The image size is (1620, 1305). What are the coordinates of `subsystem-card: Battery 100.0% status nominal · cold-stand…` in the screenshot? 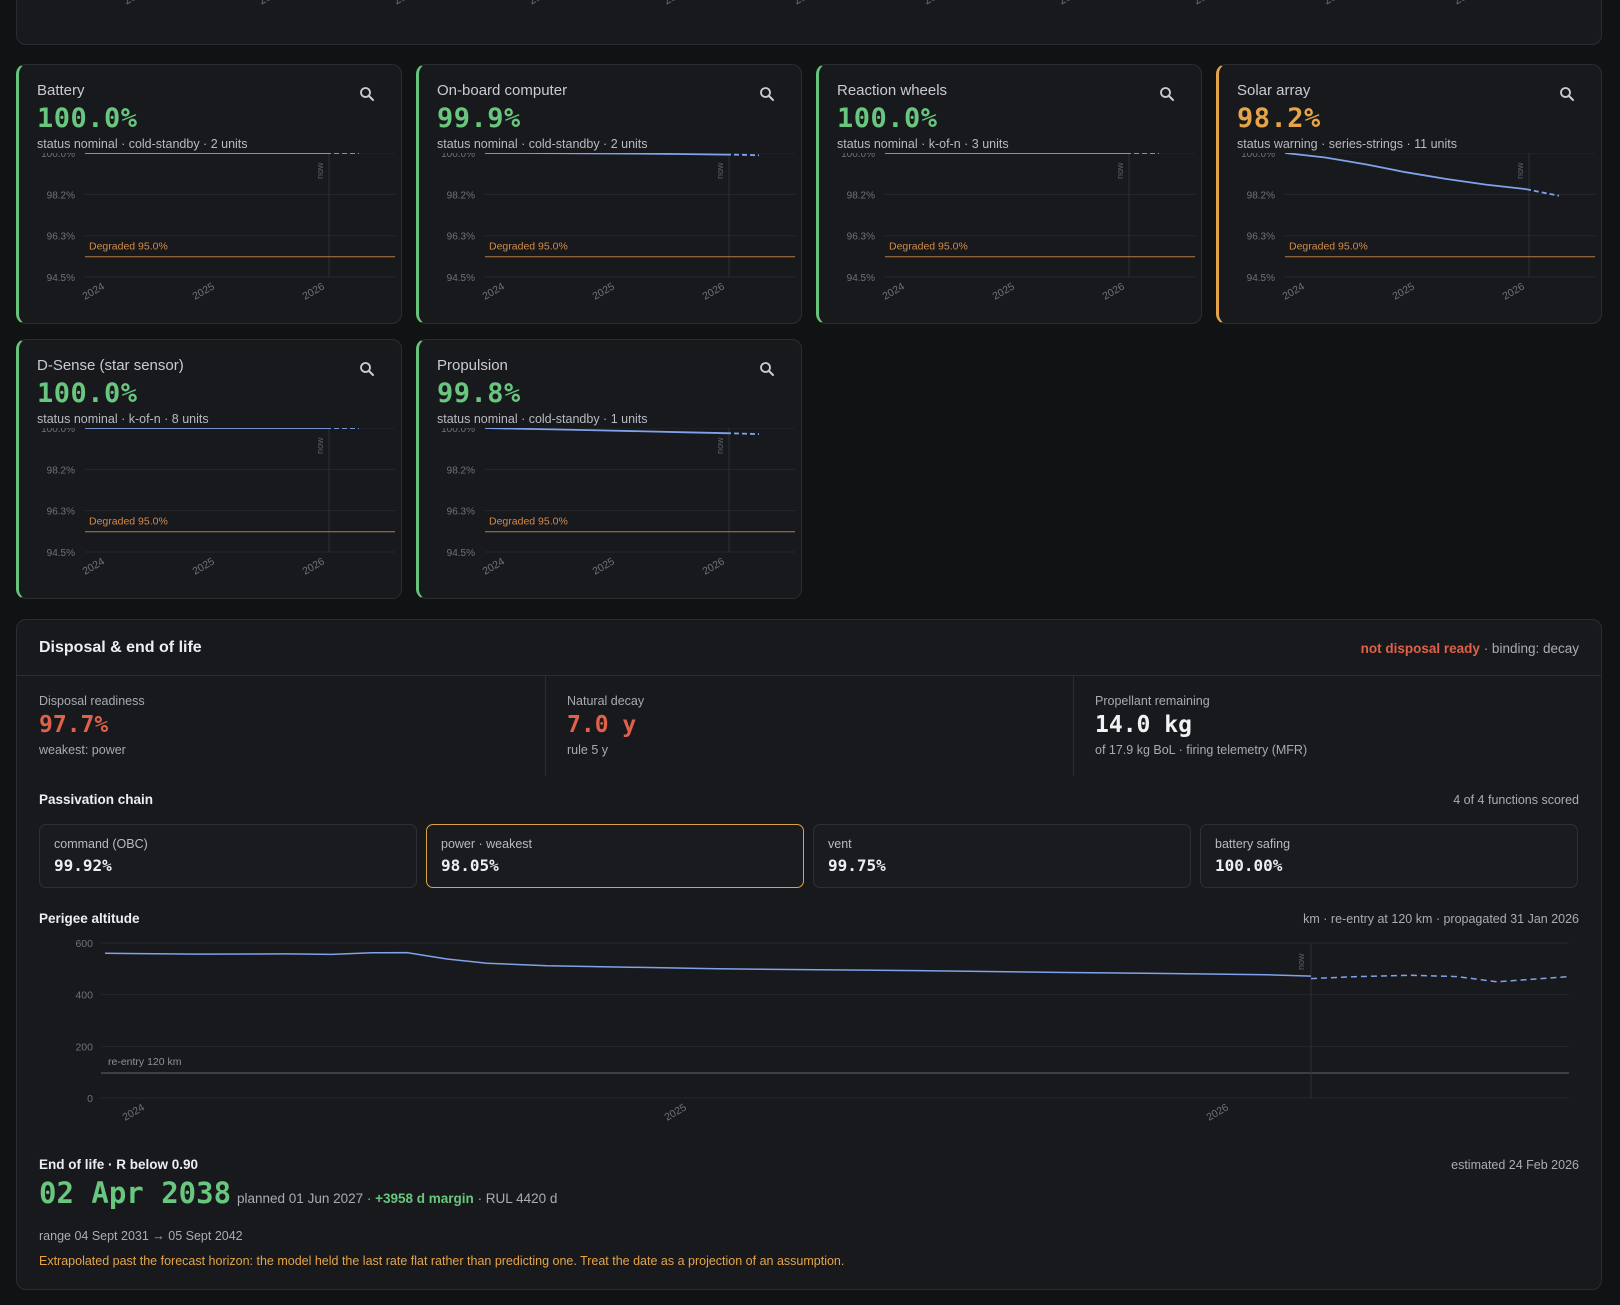 It's located at (209, 194).